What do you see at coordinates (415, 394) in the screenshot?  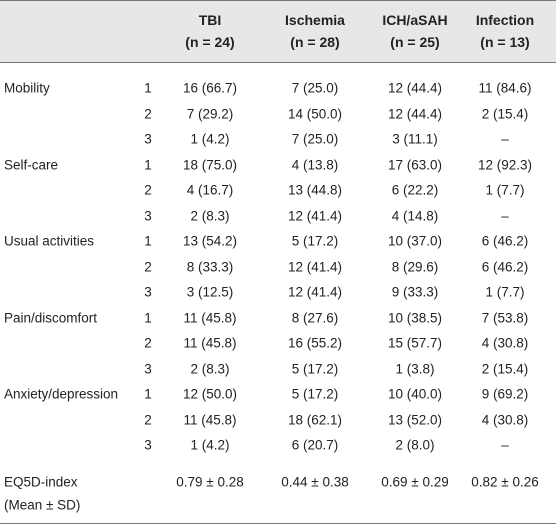 I see `cell: 10 (40.0)` at bounding box center [415, 394].